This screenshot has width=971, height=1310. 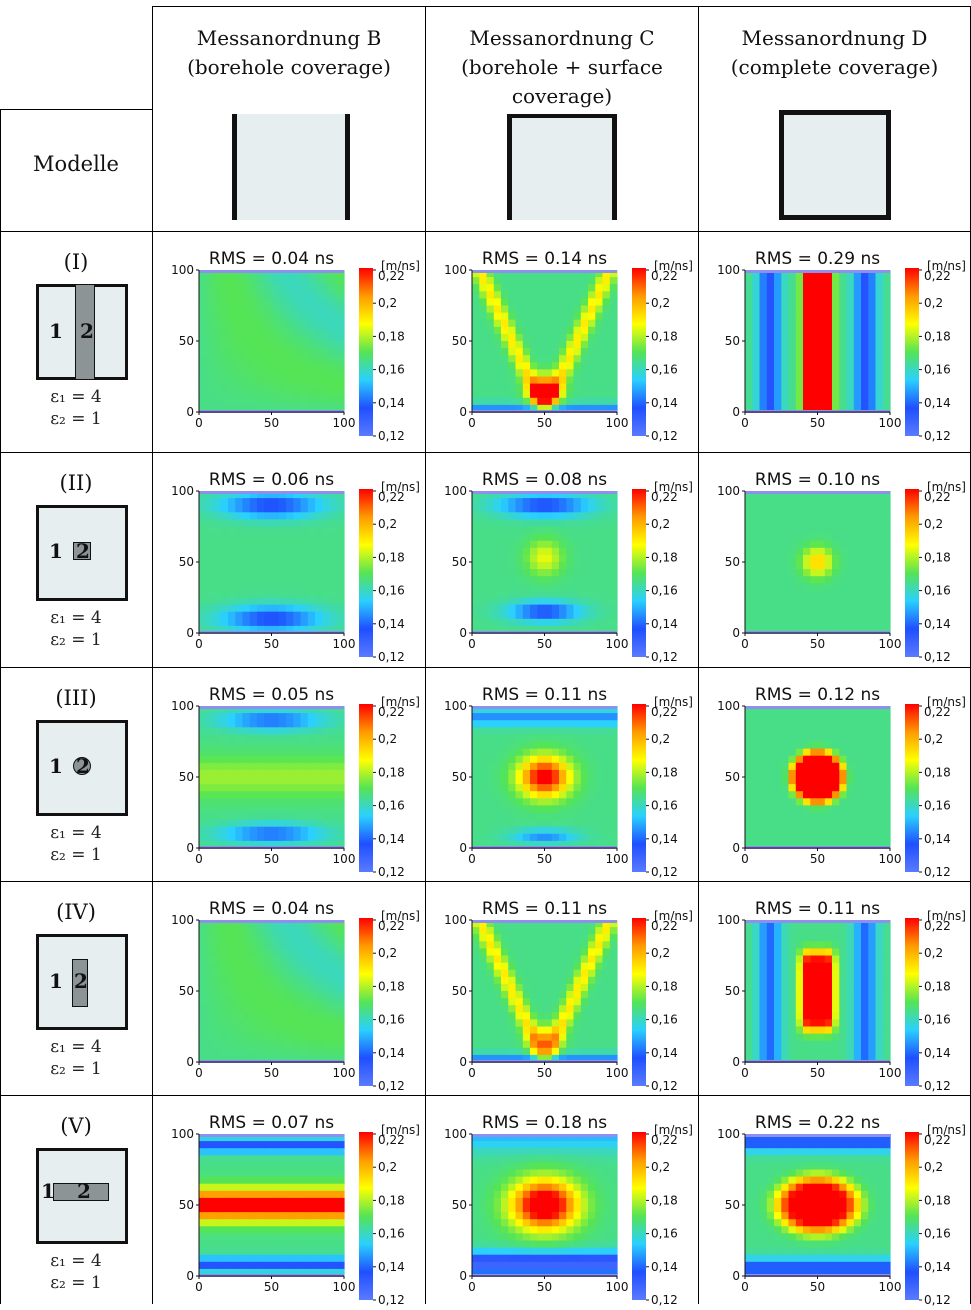 What do you see at coordinates (182, 491) in the screenshot?
I see `y-tick-label: 100` at bounding box center [182, 491].